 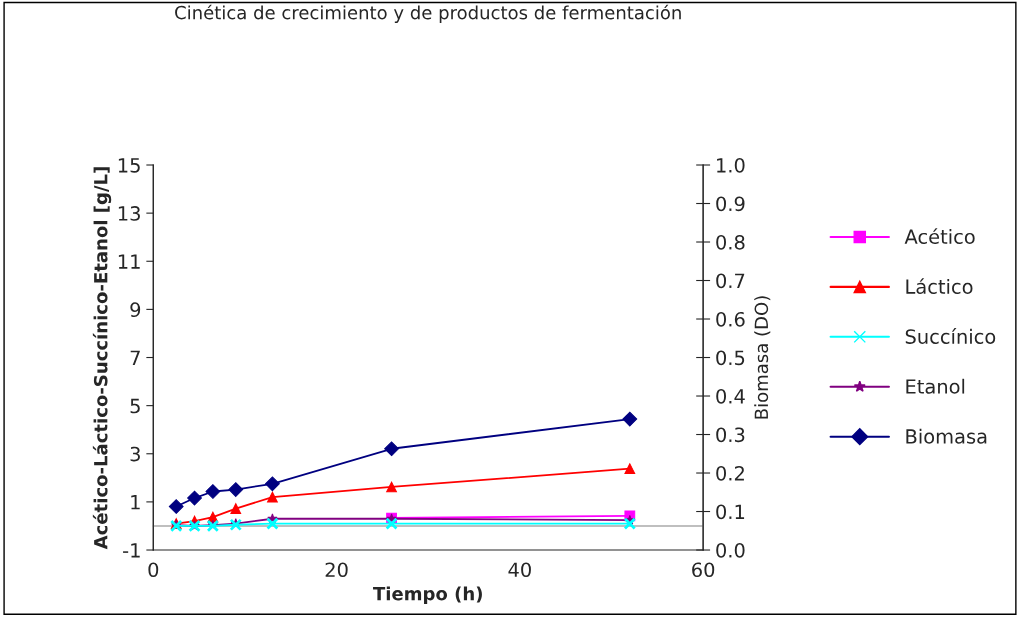 I want to click on y2-tick-label: 0.2, so click(x=730, y=473).